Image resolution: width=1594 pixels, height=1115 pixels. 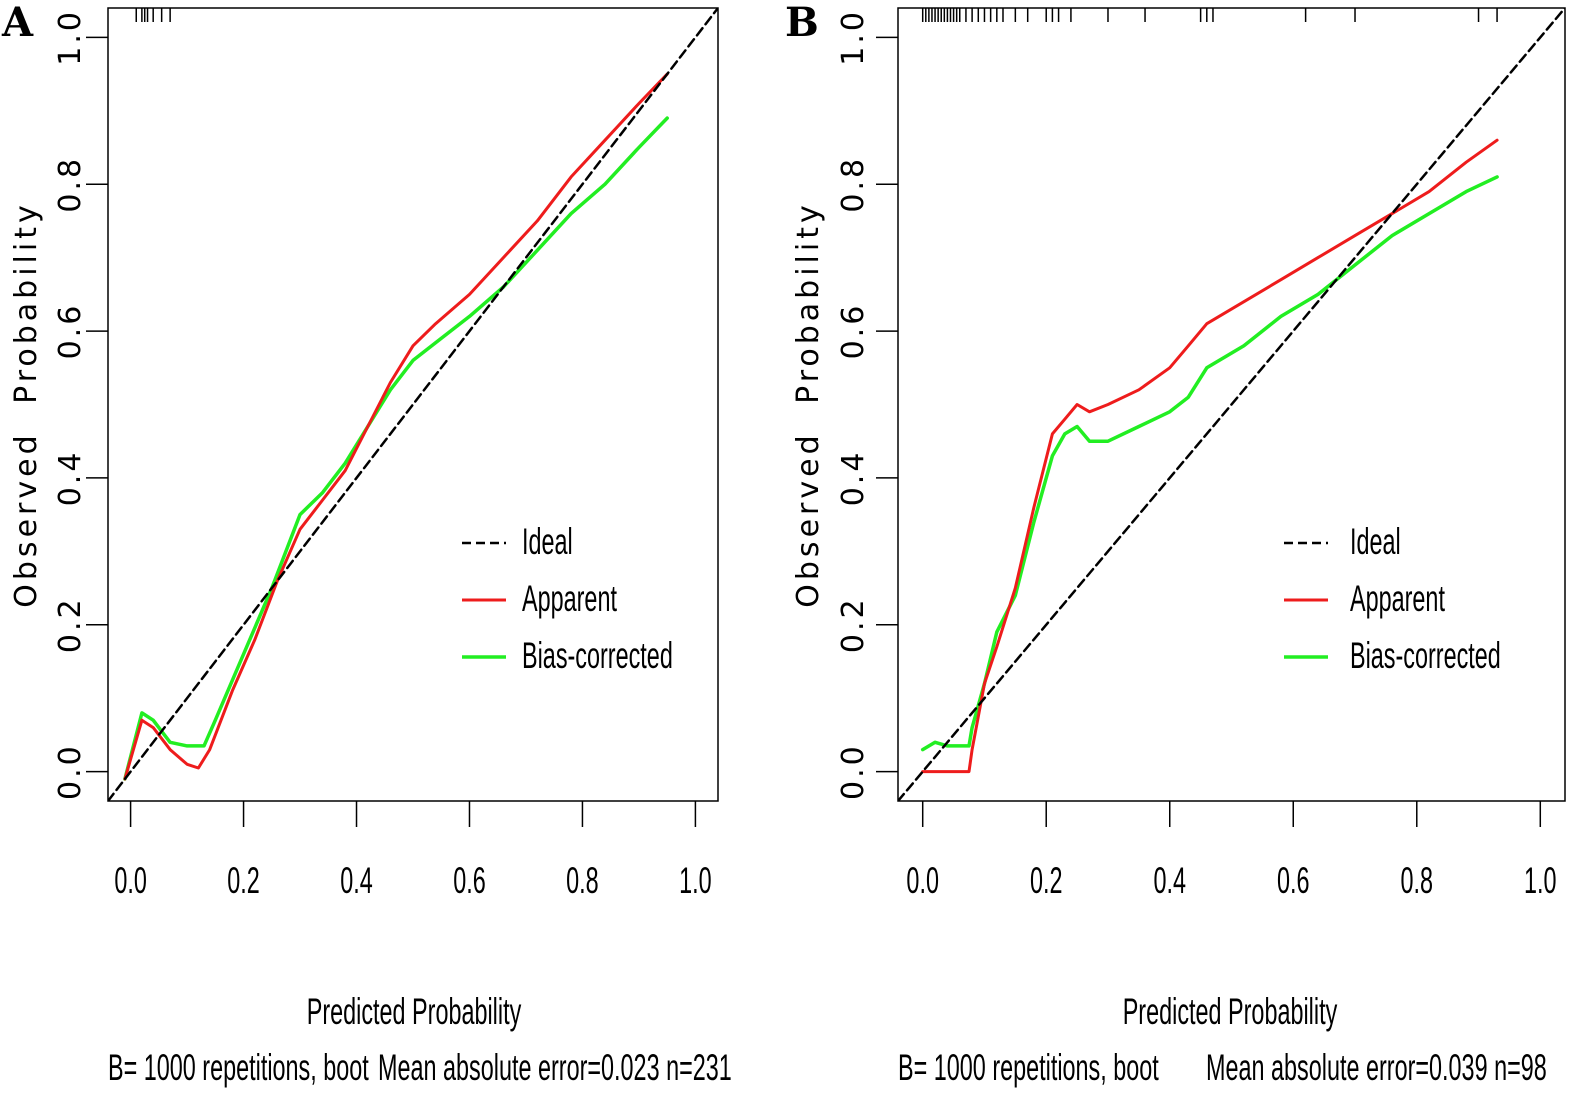 What do you see at coordinates (555, 1067) in the screenshot?
I see `subtitle-mae: Mean absolute error=0.023 n=231` at bounding box center [555, 1067].